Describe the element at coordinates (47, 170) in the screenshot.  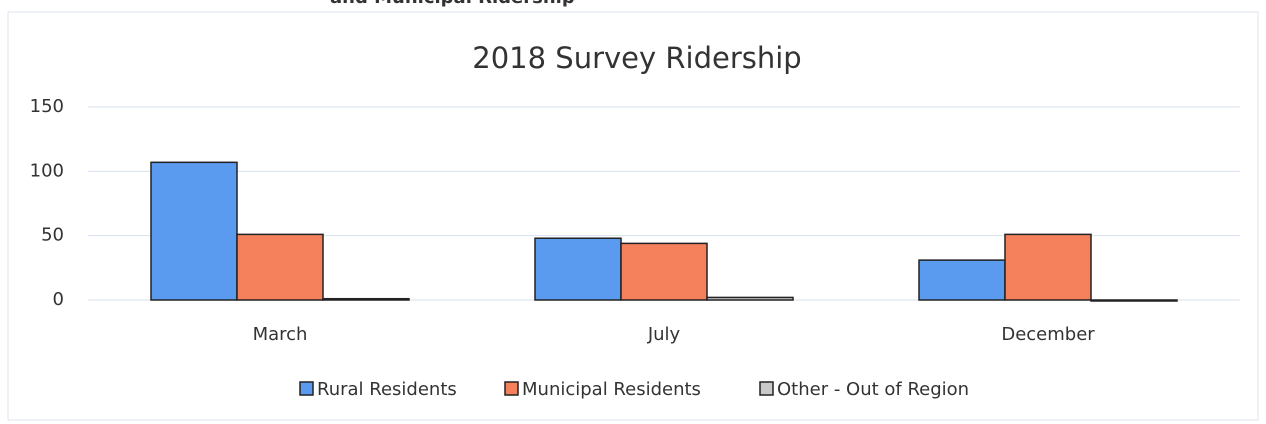
I see `y-tick-label: 100` at that location.